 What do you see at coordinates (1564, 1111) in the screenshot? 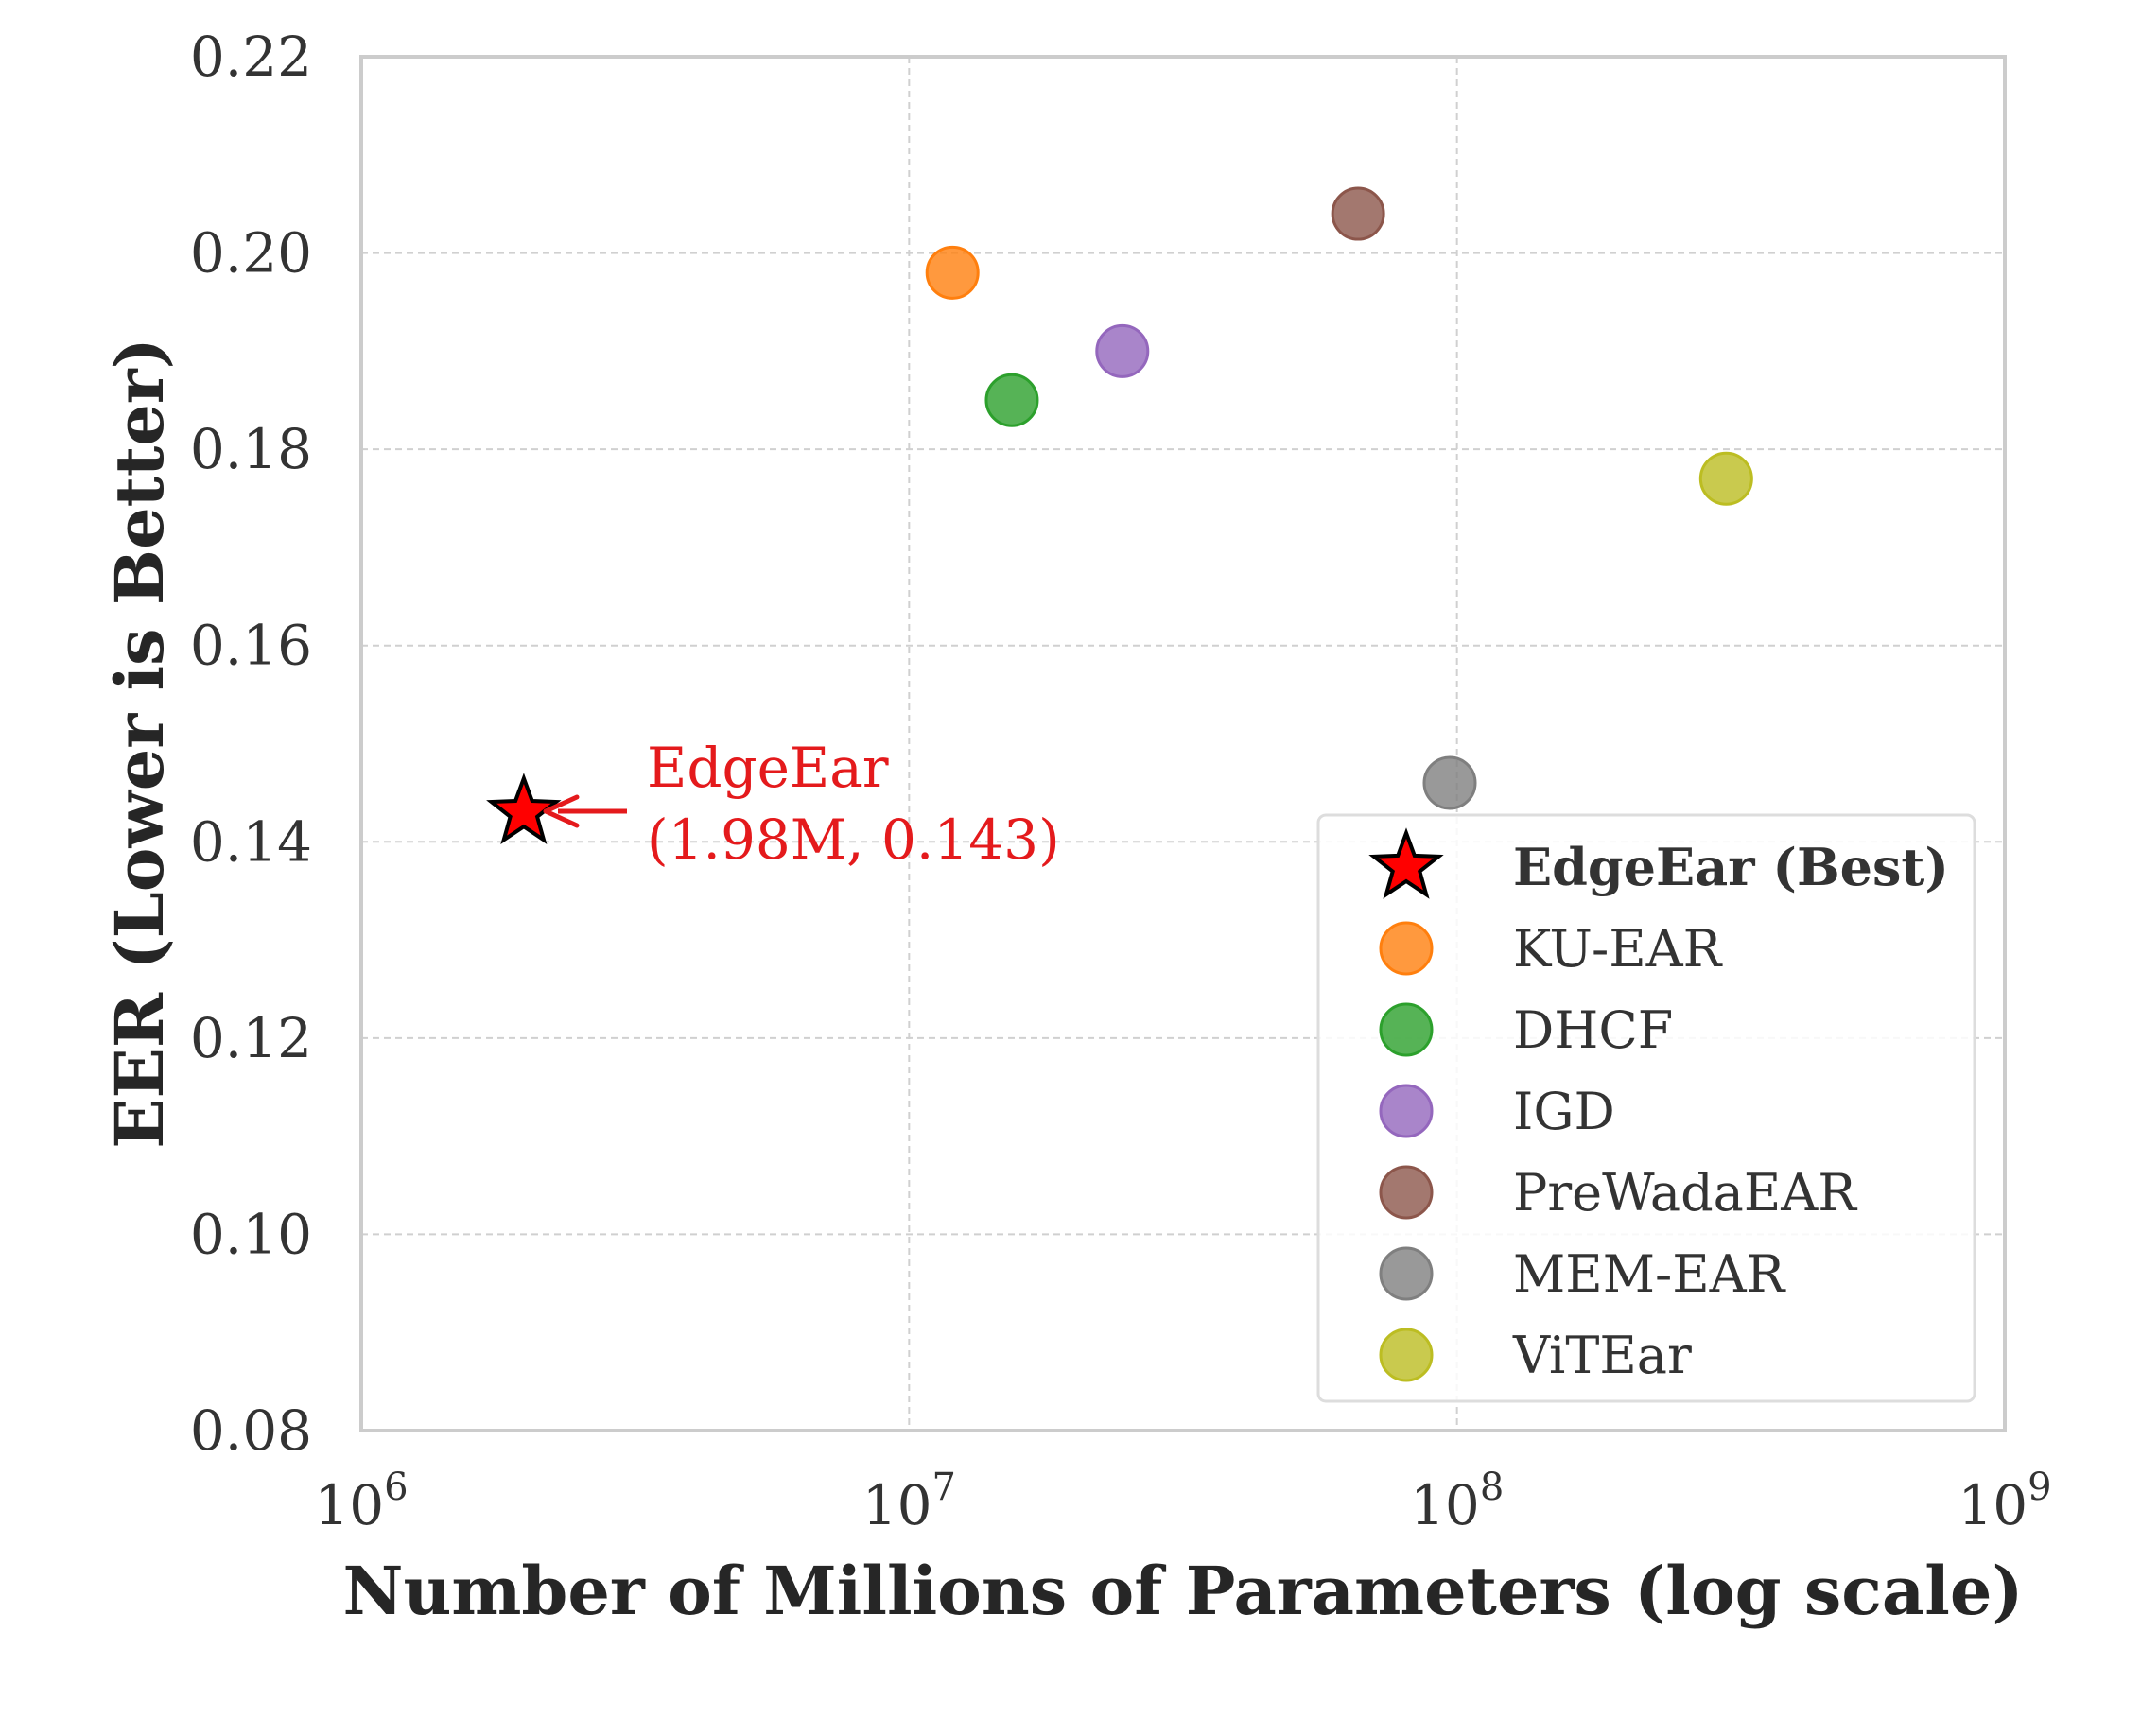
I see `legend-label: IGD` at bounding box center [1564, 1111].